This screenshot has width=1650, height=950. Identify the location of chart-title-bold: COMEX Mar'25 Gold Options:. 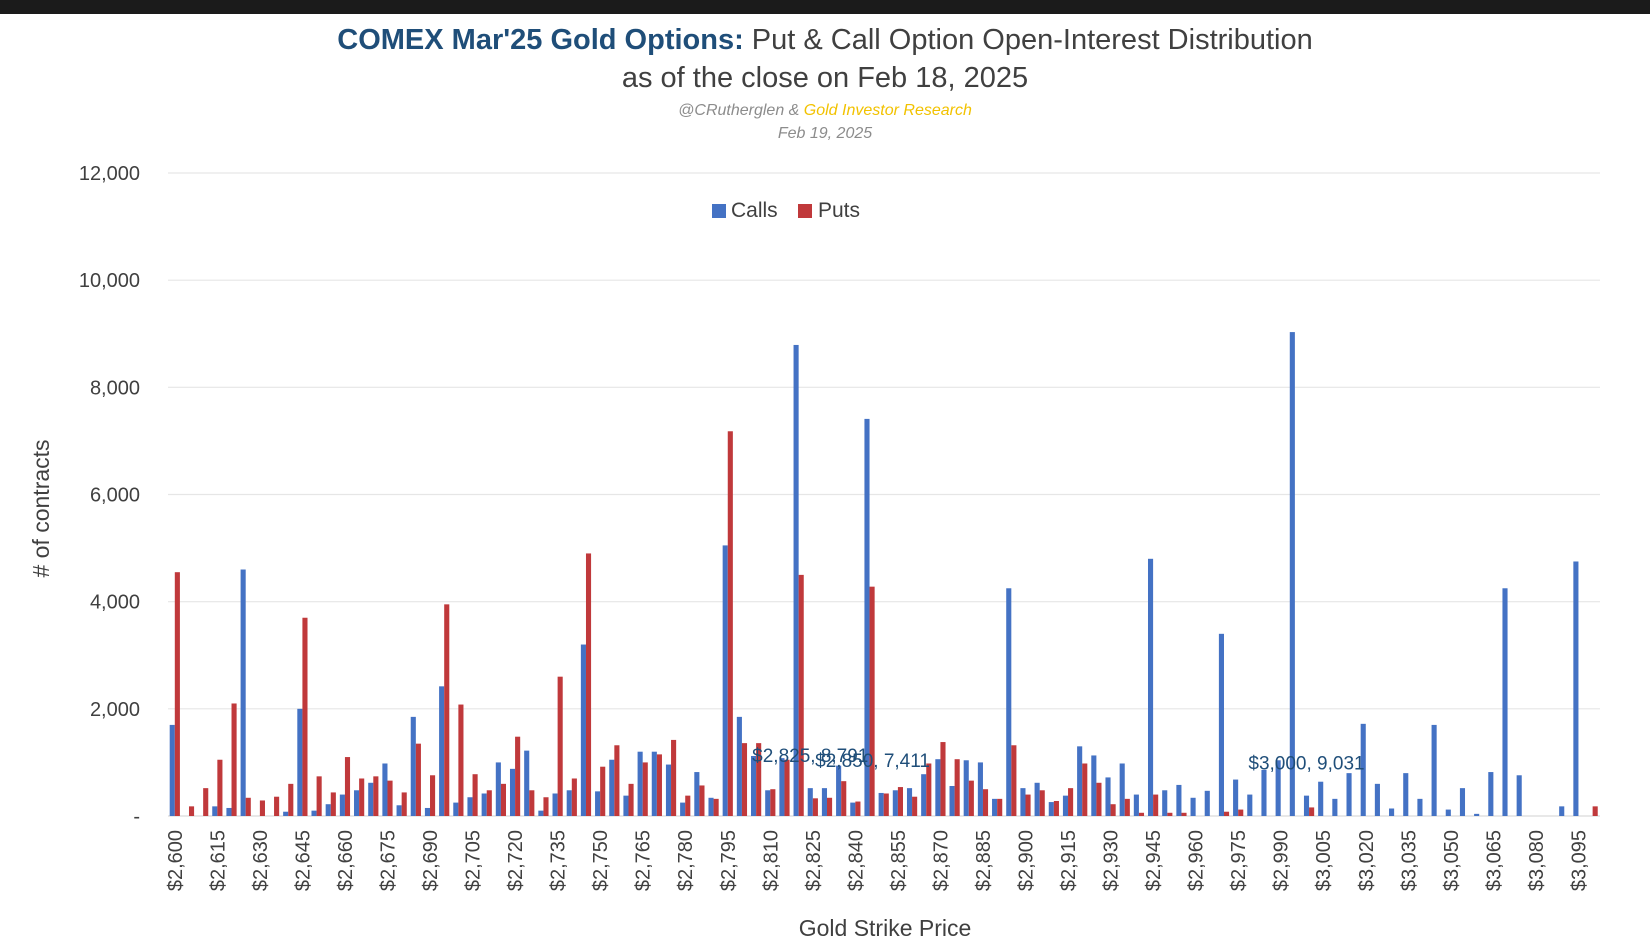
(540, 40).